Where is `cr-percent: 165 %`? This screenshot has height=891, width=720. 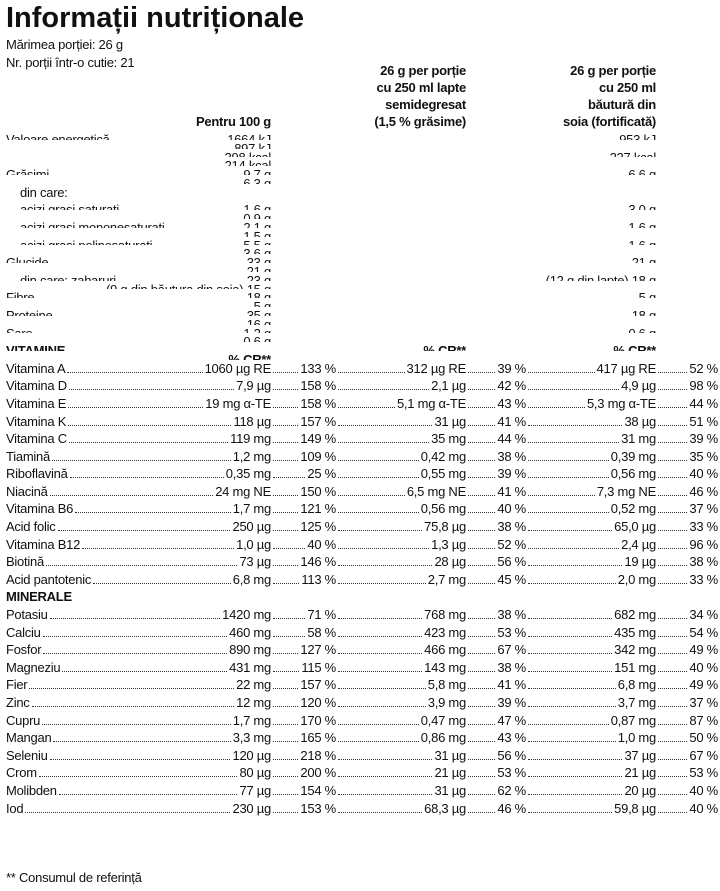
cr-percent: 165 % is located at coordinates (318, 738).